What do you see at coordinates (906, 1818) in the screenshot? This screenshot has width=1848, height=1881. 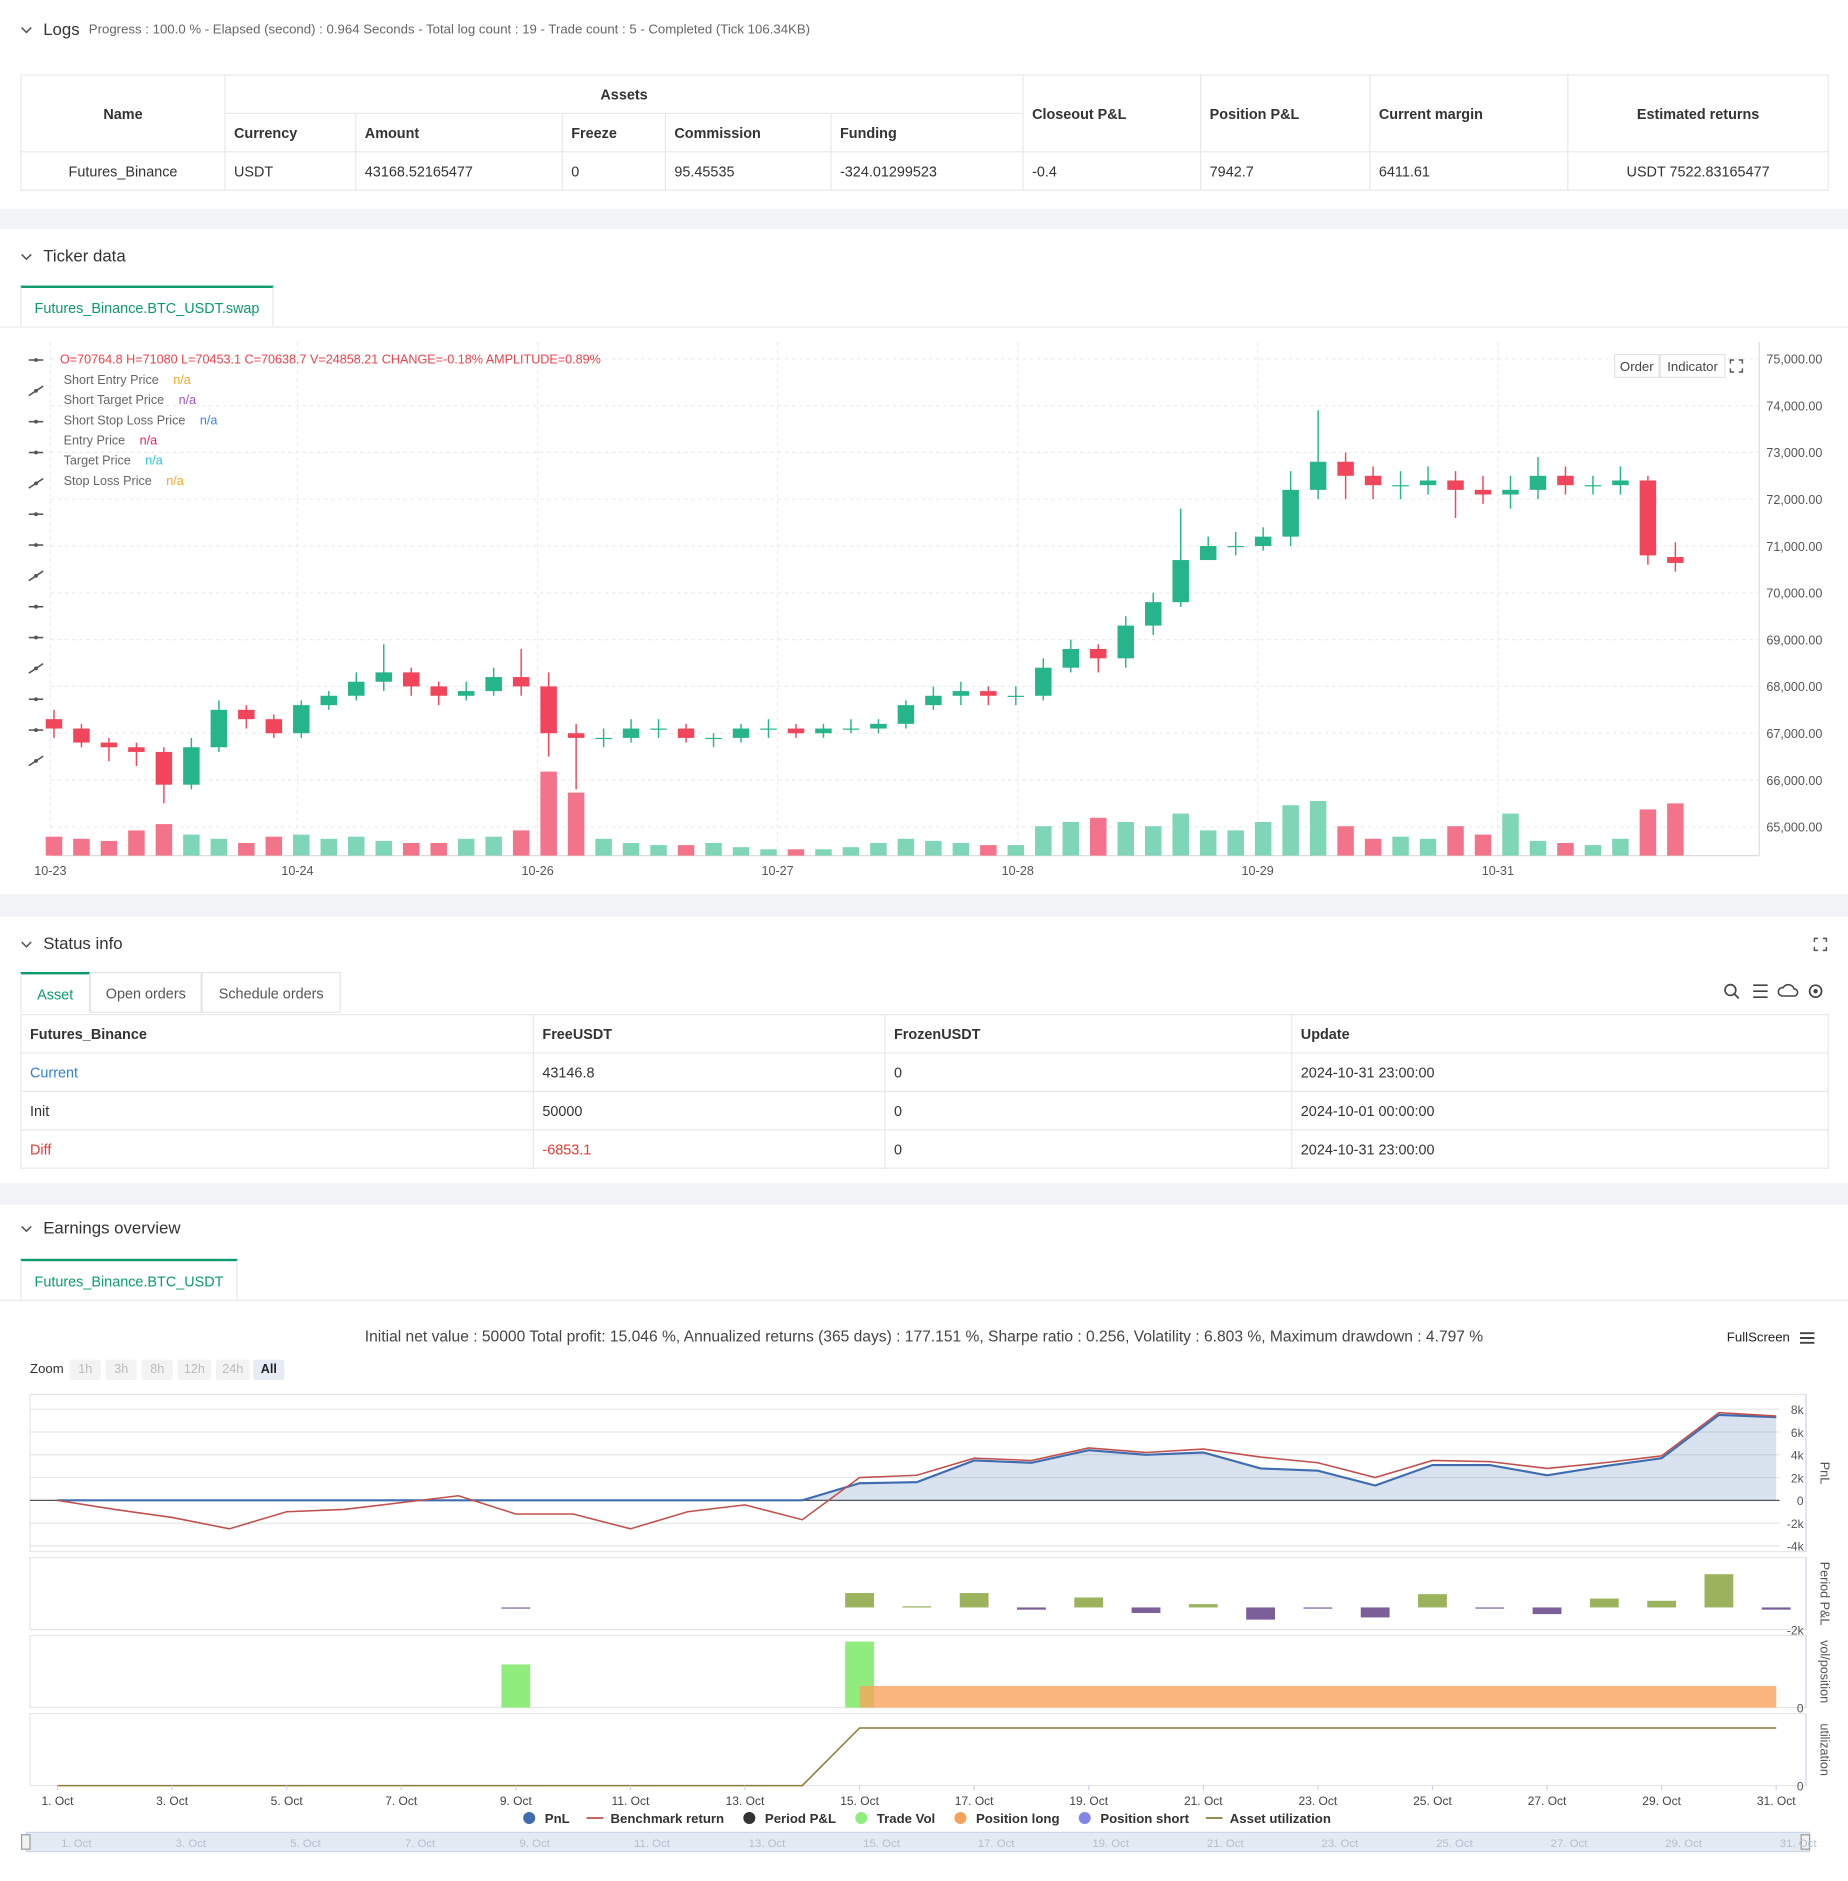 I see `legend-label: Trade Vol` at bounding box center [906, 1818].